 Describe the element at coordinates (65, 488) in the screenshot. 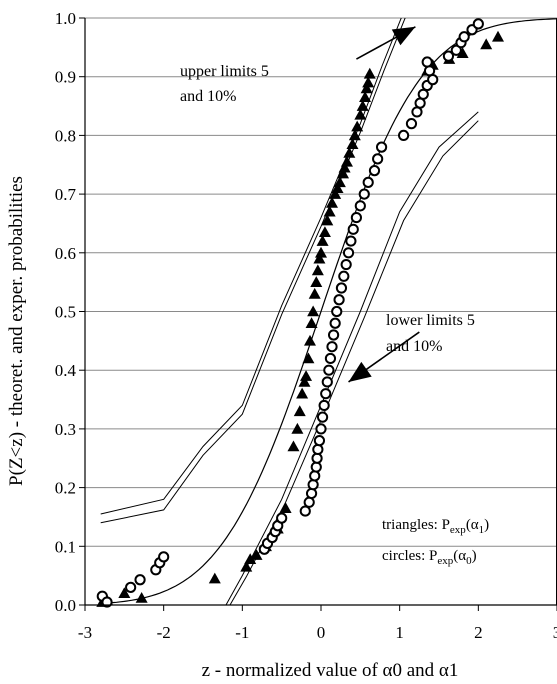

I see `y-tick-label-2: 0.2` at that location.